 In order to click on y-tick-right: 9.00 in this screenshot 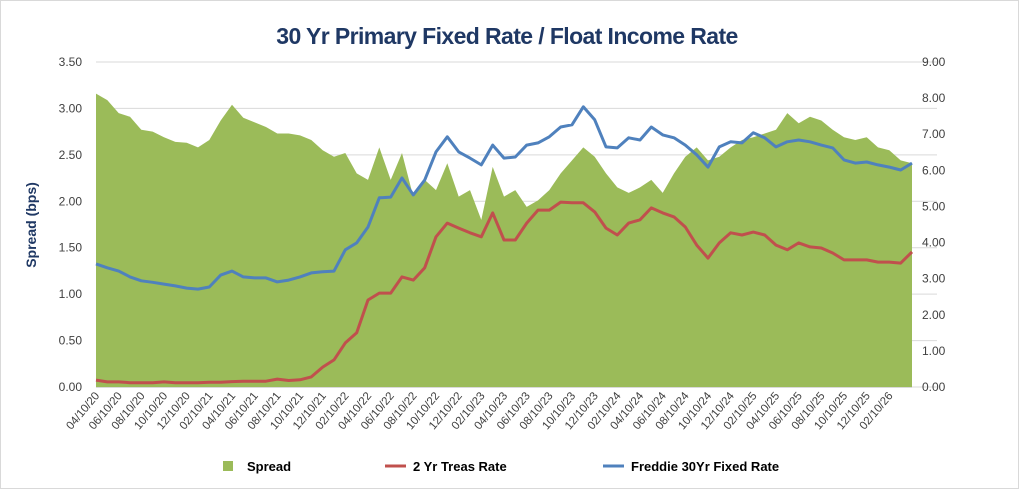, I will do `click(934, 62)`.